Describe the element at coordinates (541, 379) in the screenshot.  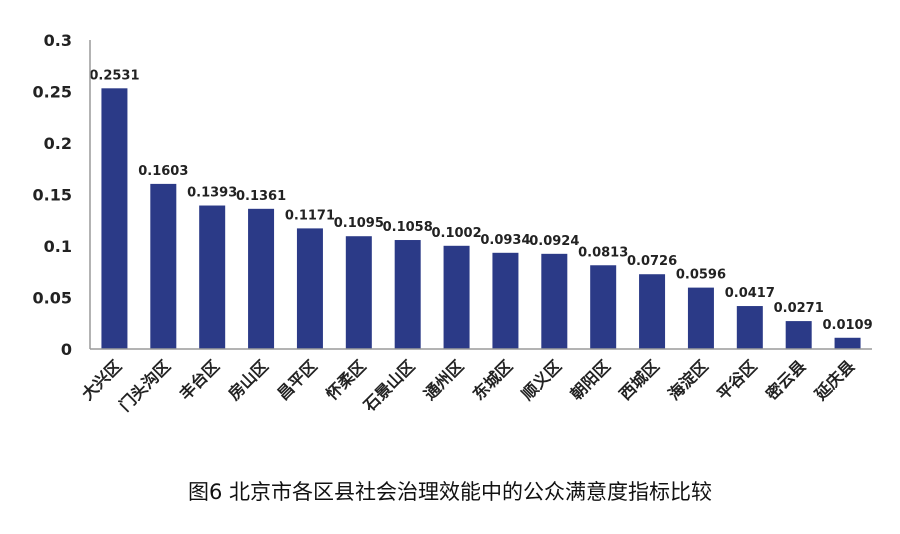
I see `category-label: 顺义区` at that location.